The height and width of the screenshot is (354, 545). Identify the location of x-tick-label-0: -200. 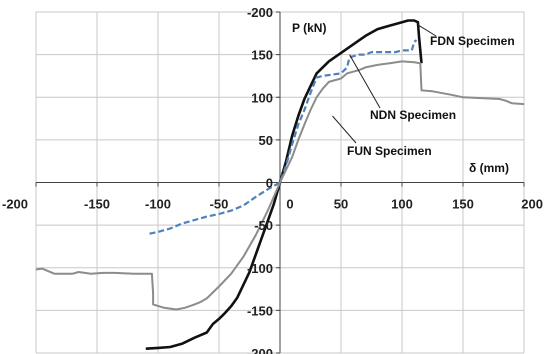
(15, 204).